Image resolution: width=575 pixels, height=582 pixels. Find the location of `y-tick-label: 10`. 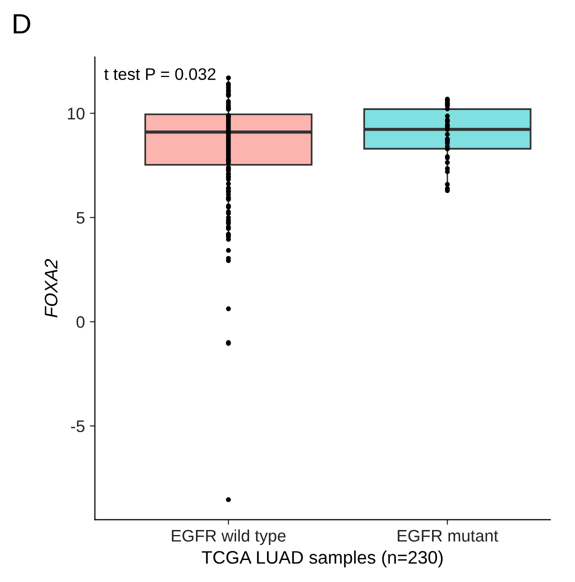

y-tick-label: 10 is located at coordinates (76, 114).